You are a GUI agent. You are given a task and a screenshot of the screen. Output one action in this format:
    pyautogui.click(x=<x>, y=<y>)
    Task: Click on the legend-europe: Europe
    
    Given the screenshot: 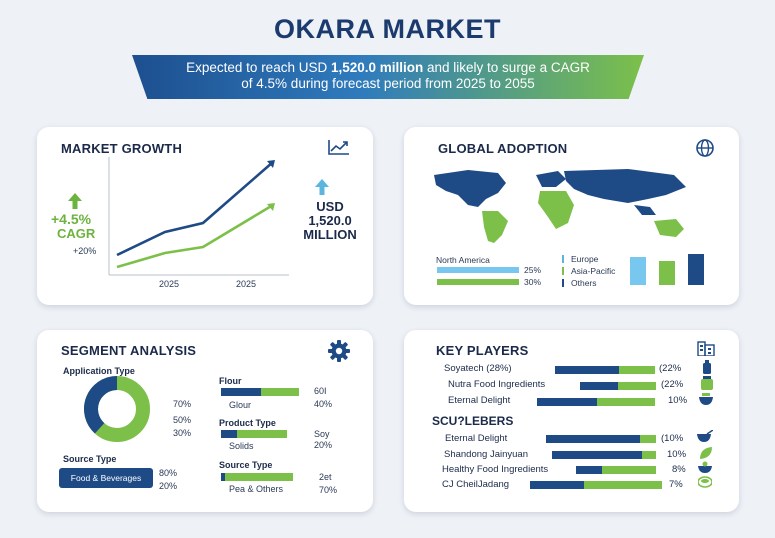 What is the action you would take?
    pyautogui.click(x=585, y=259)
    